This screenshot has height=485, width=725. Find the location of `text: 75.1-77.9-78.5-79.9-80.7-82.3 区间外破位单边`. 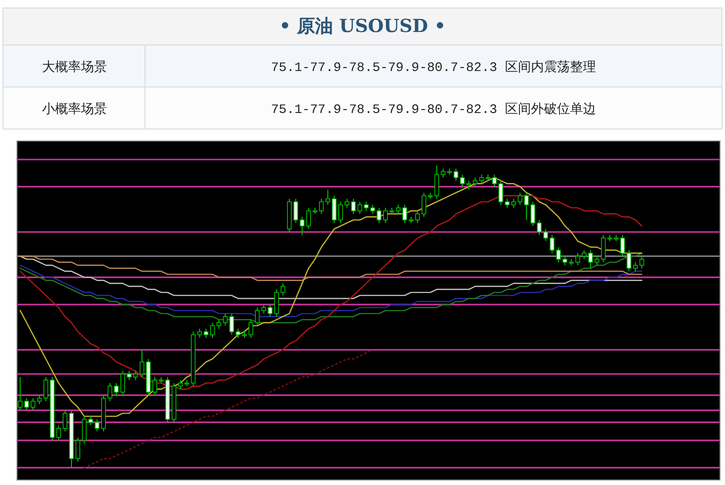

text: 75.1-77.9-78.5-79.9-80.7-82.3 区间外破位单边 is located at coordinates (433, 109).